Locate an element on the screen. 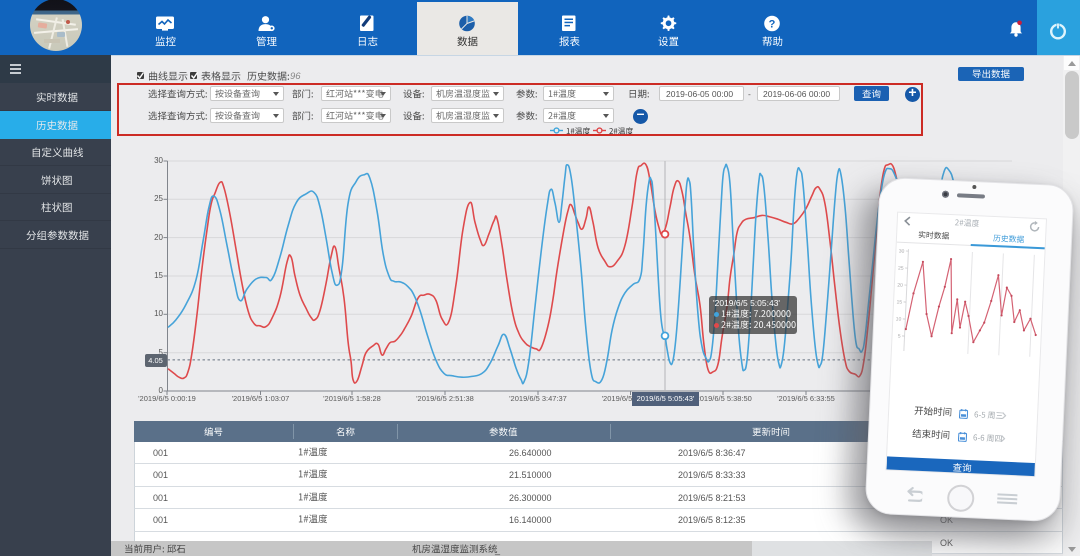 This screenshot has width=1080, height=556. svg-text: 20 is located at coordinates (900, 285).